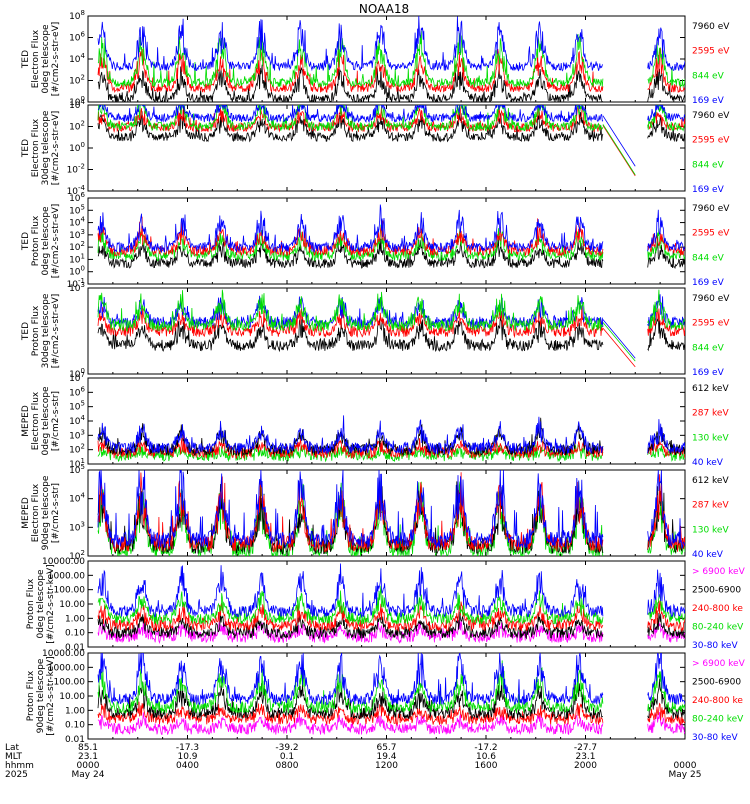 This screenshot has width=750, height=804. Describe the element at coordinates (286, 748) in the screenshot. I see `x-tick-label: -39.2` at that location.